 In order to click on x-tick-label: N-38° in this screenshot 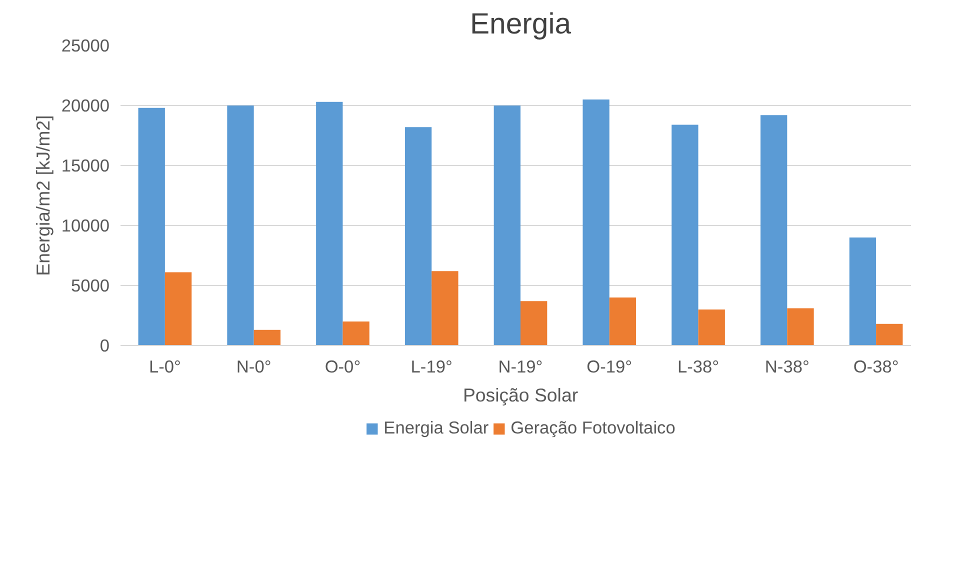, I will do `click(787, 366)`.